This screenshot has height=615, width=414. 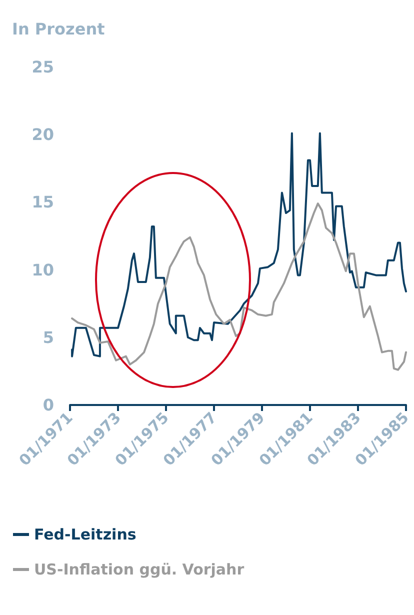 What do you see at coordinates (43, 67) in the screenshot?
I see `y-tick-label: 25` at bounding box center [43, 67].